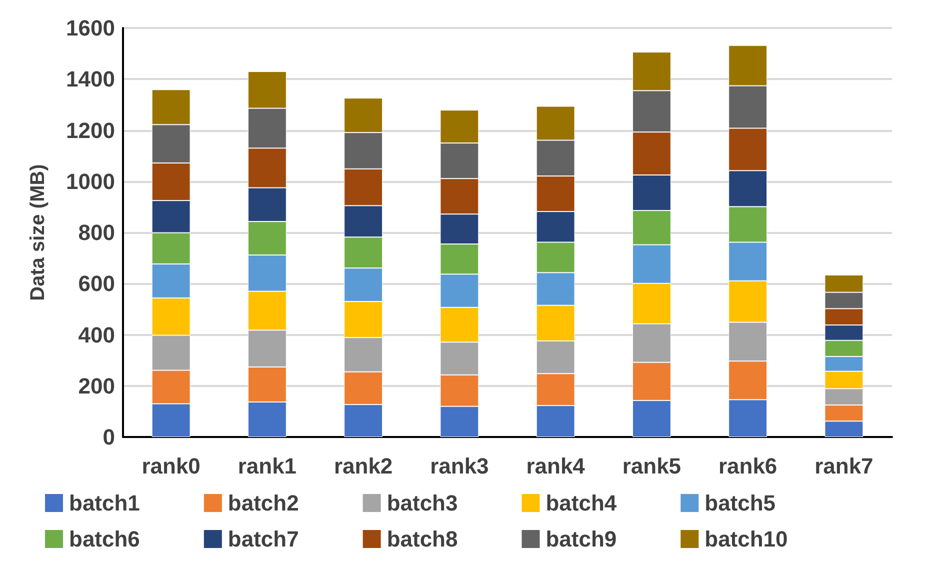  What do you see at coordinates (90, 181) in the screenshot?
I see `y-tick-label: 1000` at bounding box center [90, 181].